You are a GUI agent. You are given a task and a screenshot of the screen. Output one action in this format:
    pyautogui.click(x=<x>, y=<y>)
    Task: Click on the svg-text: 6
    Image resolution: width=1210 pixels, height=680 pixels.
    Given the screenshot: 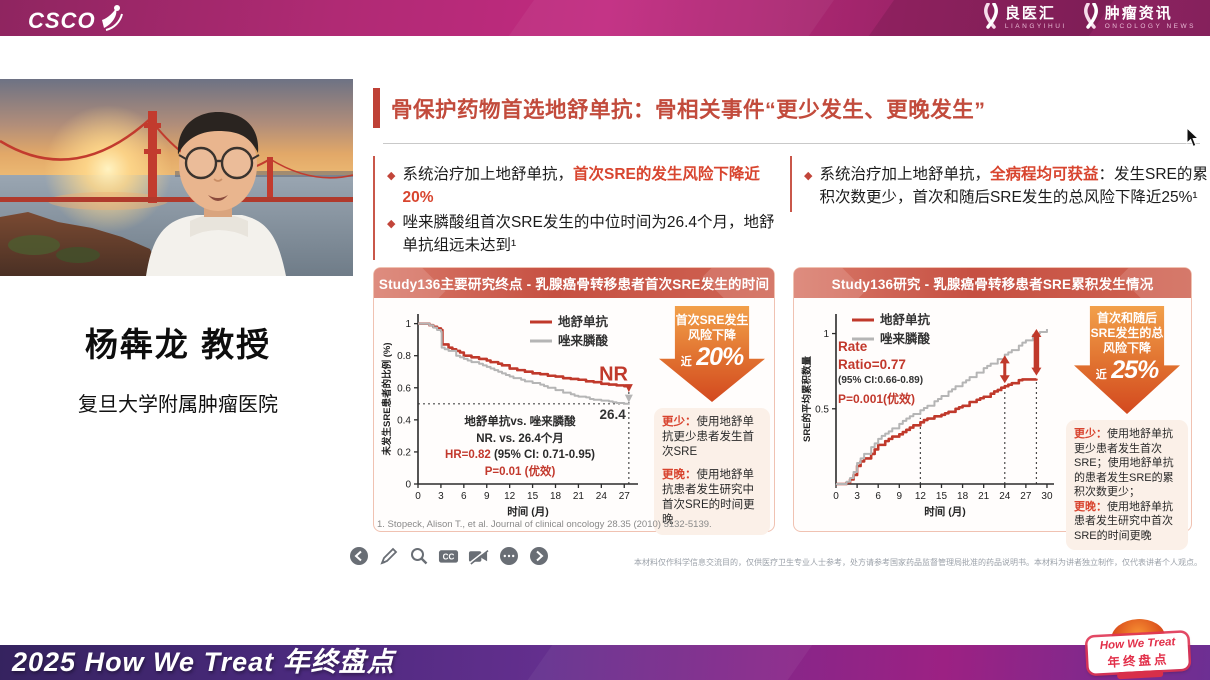 What is the action you would take?
    pyautogui.click(x=878, y=496)
    